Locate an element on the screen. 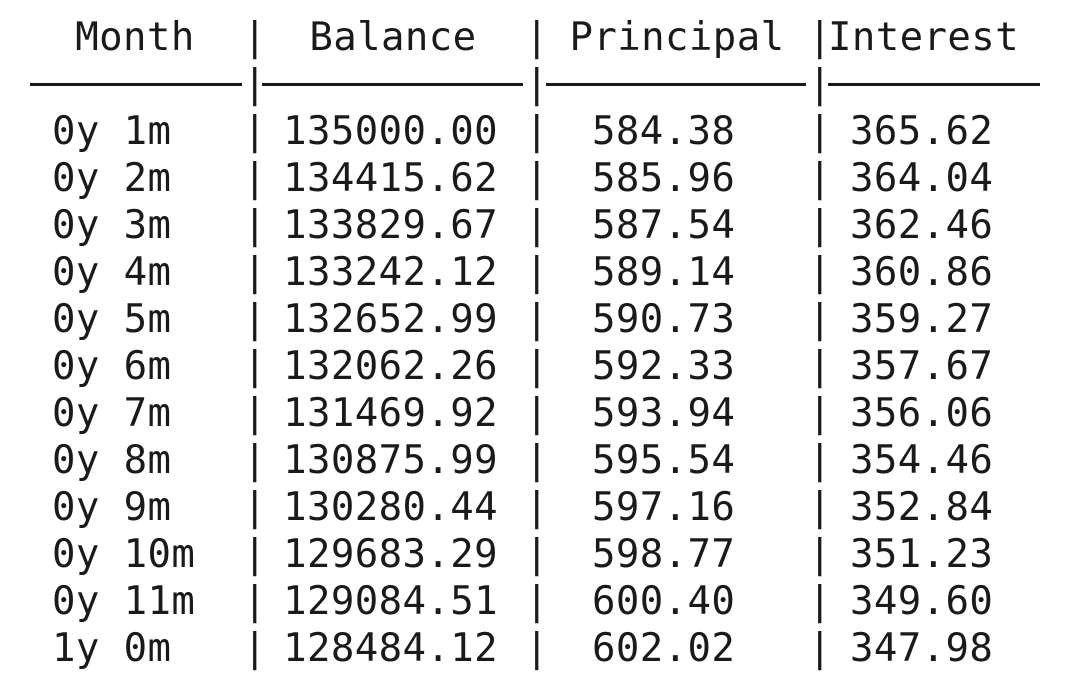  cell-month: 1y 0m is located at coordinates (112, 648).